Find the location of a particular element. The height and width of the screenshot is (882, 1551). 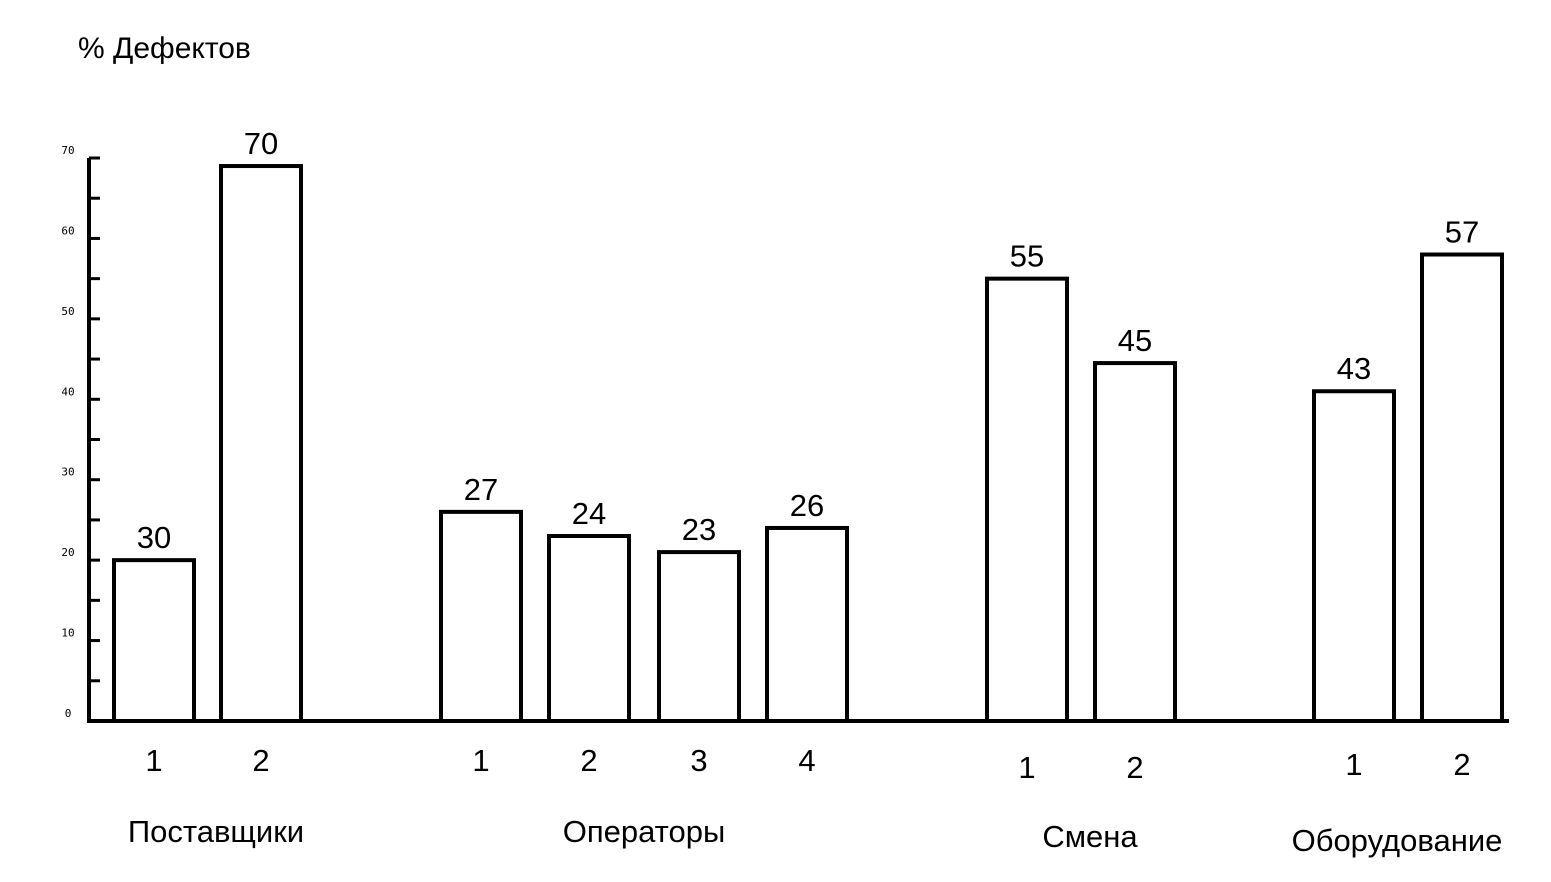

bar-value-label: 70 is located at coordinates (261, 143).